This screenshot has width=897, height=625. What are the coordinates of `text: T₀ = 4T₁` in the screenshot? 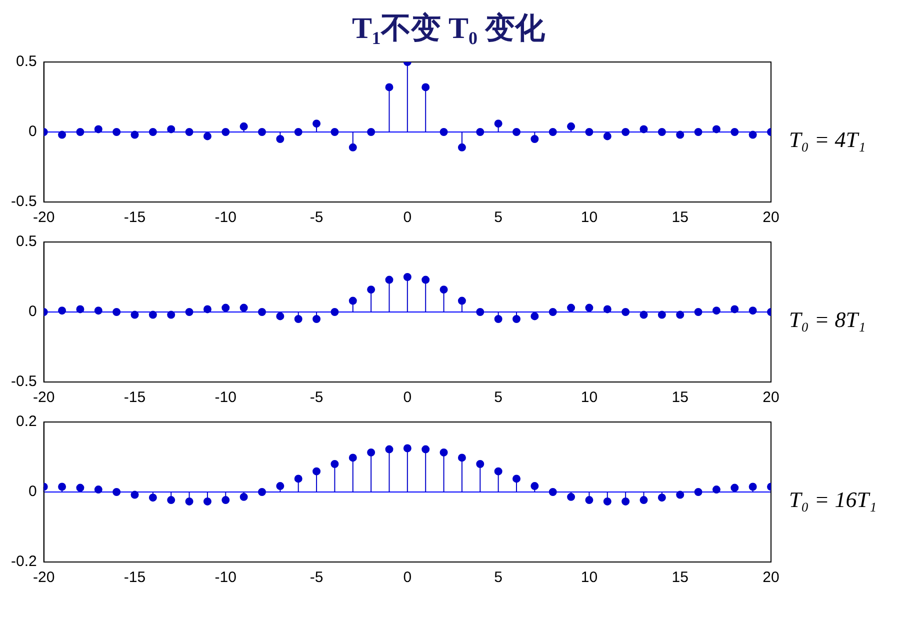 It's located at (827, 140).